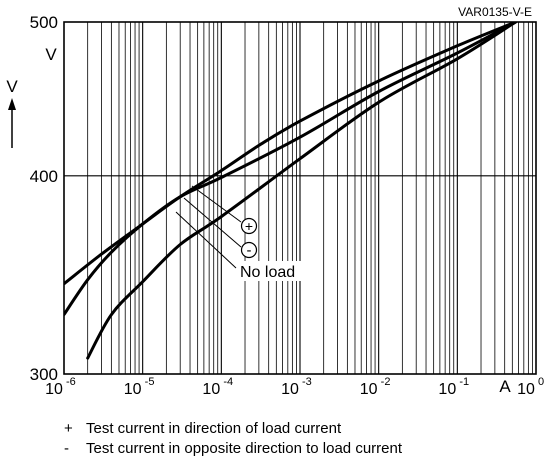 This screenshot has height=463, width=548. I want to click on x-tick-exponent: -4, so click(228, 382).